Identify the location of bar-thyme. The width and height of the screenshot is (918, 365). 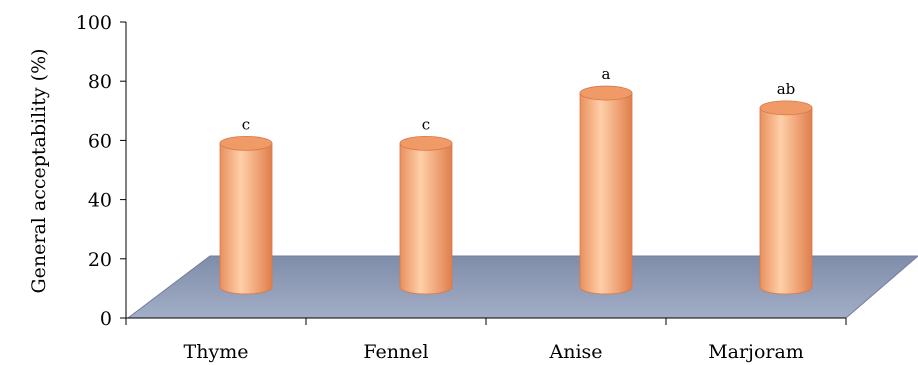
(246, 215).